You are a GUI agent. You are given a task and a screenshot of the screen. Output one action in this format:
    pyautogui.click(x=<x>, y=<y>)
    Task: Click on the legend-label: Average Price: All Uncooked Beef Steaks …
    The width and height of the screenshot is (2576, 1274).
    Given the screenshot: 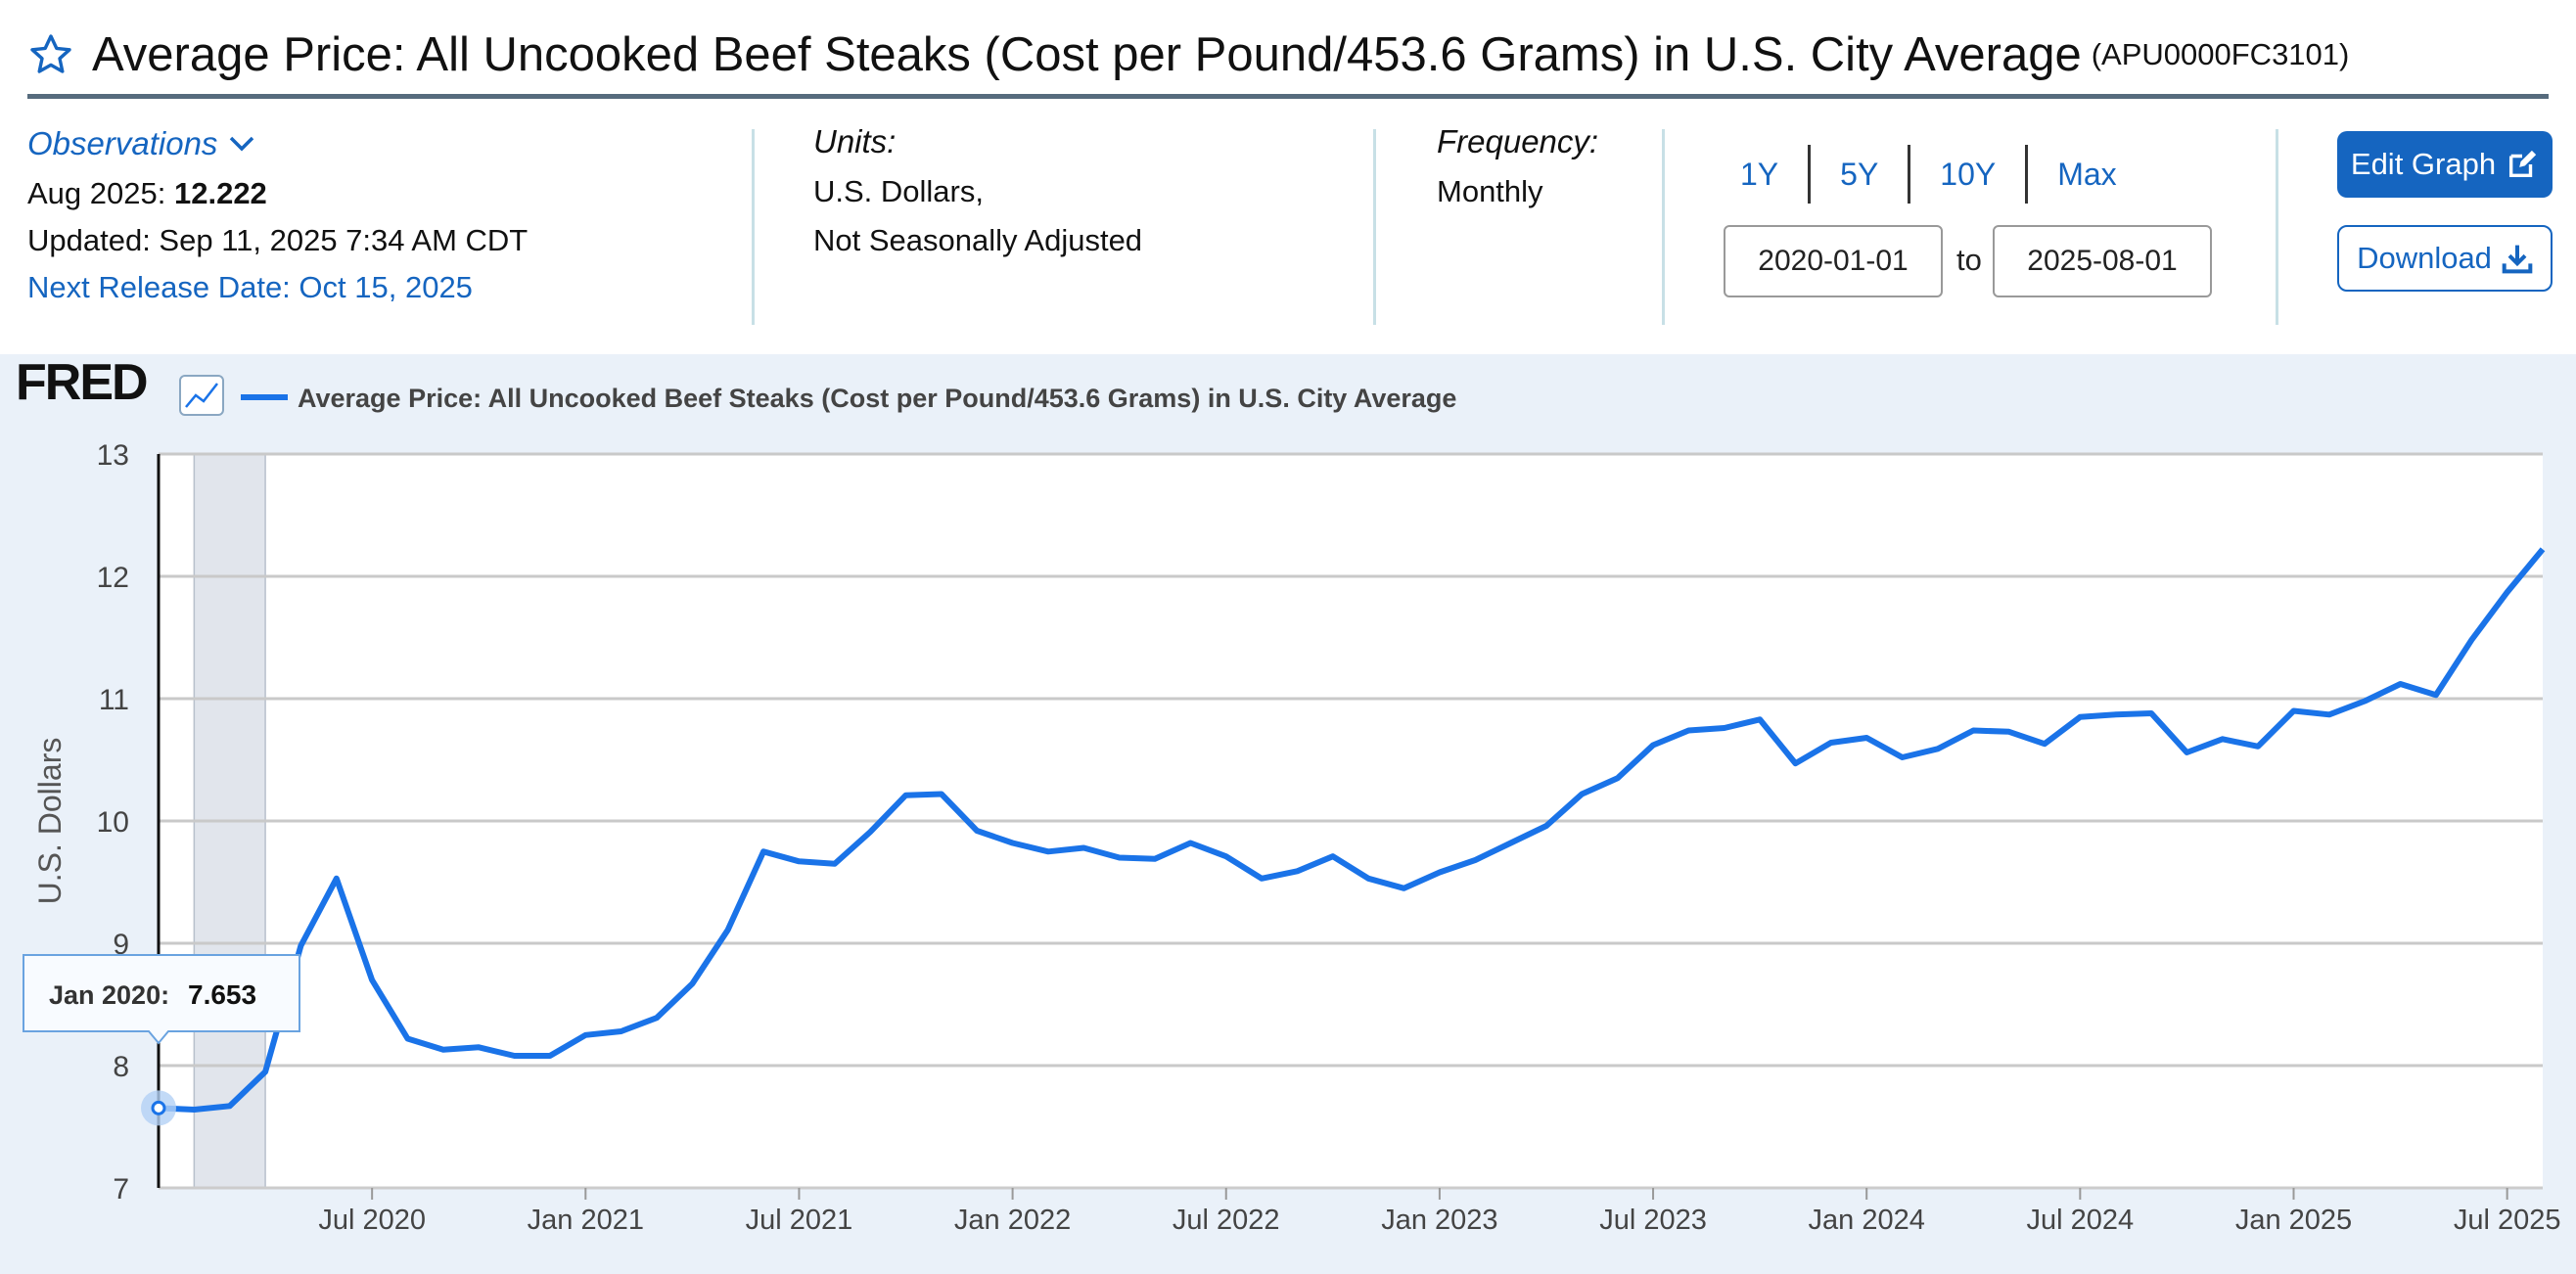 What is the action you would take?
    pyautogui.click(x=877, y=398)
    